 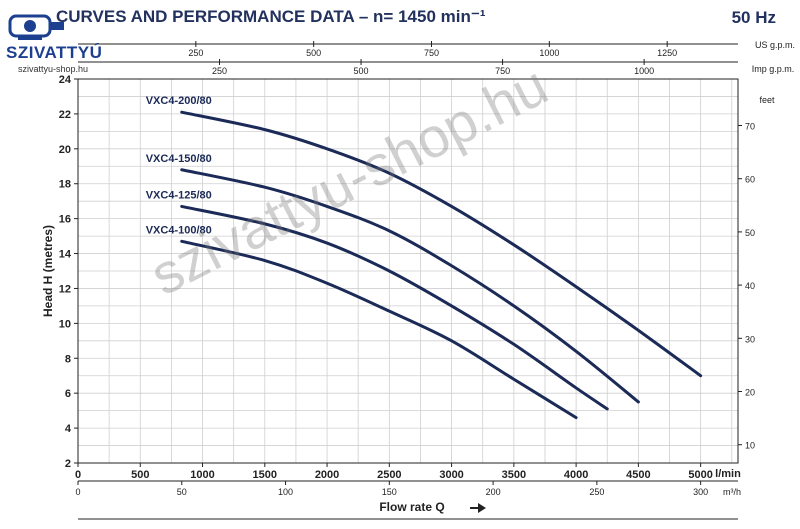 I want to click on us-gpm-tick-label: 500, so click(x=313, y=53).